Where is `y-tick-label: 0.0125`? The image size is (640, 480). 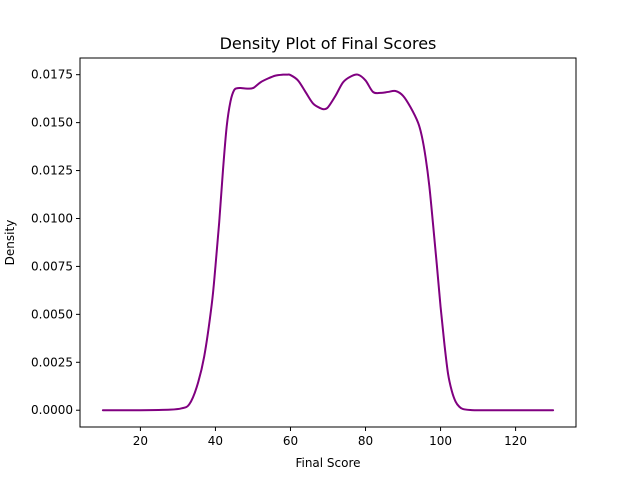 y-tick-label: 0.0125 is located at coordinates (52, 171).